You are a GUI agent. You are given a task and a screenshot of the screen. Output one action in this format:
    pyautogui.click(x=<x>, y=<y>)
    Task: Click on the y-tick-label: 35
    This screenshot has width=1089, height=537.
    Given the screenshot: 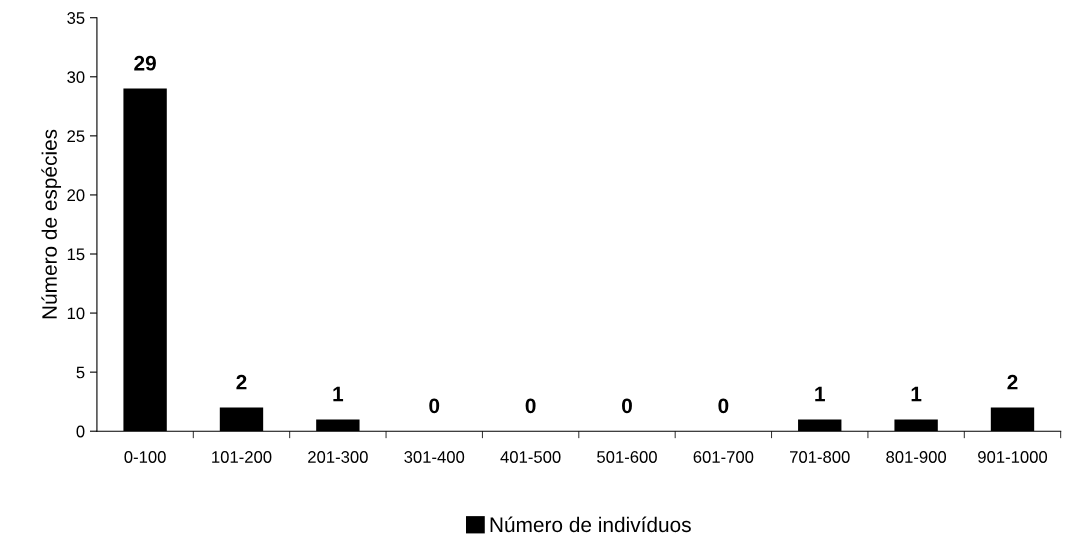 What is the action you would take?
    pyautogui.click(x=76, y=18)
    